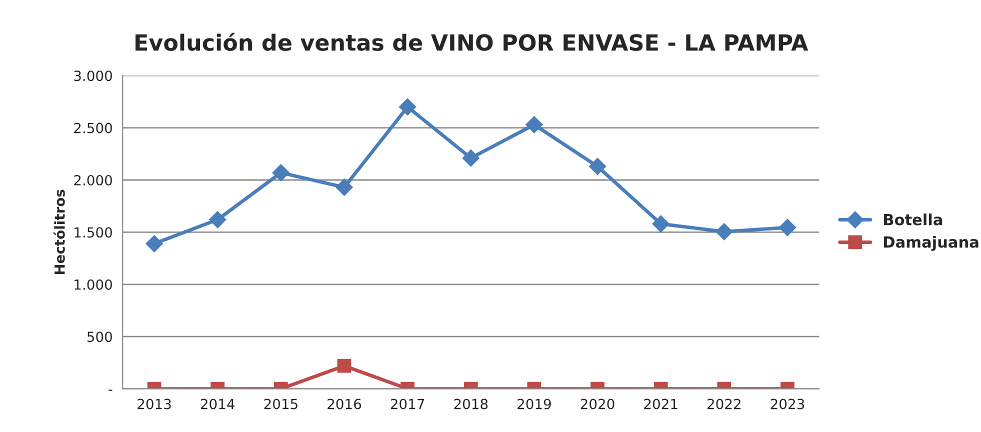  What do you see at coordinates (534, 404) in the screenshot?
I see `x-tick-label: 2019` at bounding box center [534, 404].